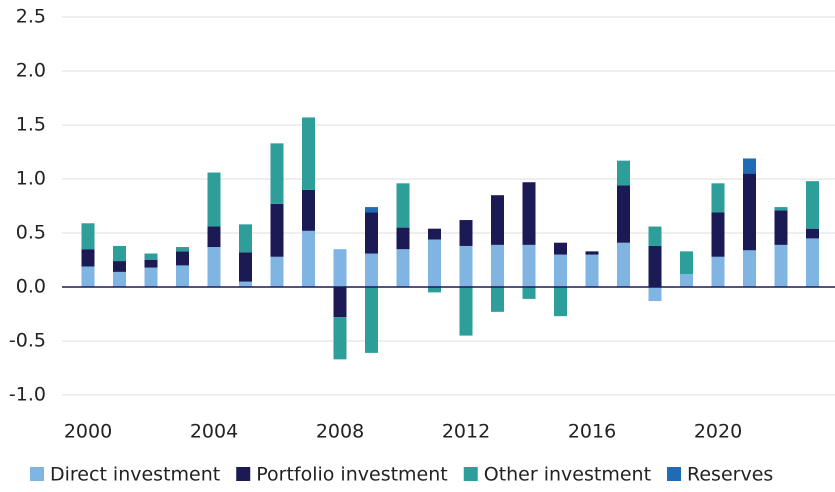 The image size is (835, 492). What do you see at coordinates (567, 475) in the screenshot?
I see `legend-label: Other investment` at bounding box center [567, 475].